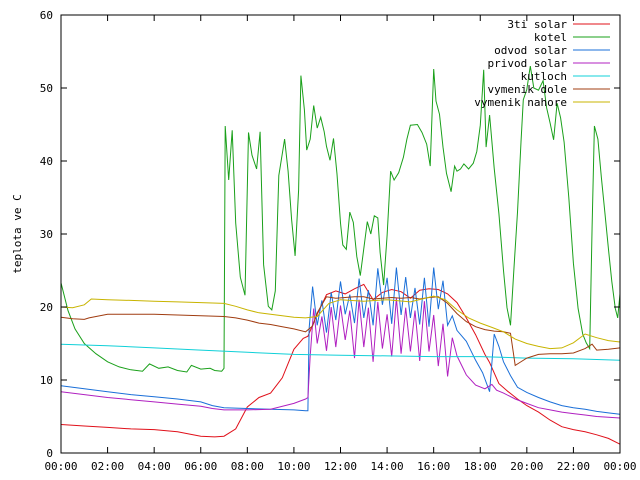 This screenshot has width=640, height=480. I want to click on legend-label: odvod solar, so click(530, 50).